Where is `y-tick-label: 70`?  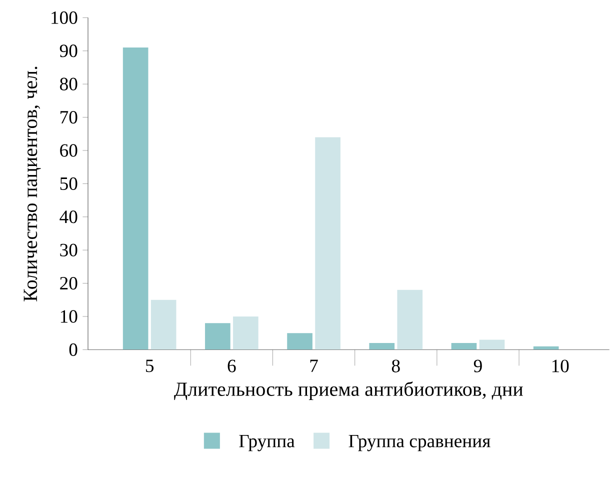
y-tick-label: 70 is located at coordinates (69, 117).